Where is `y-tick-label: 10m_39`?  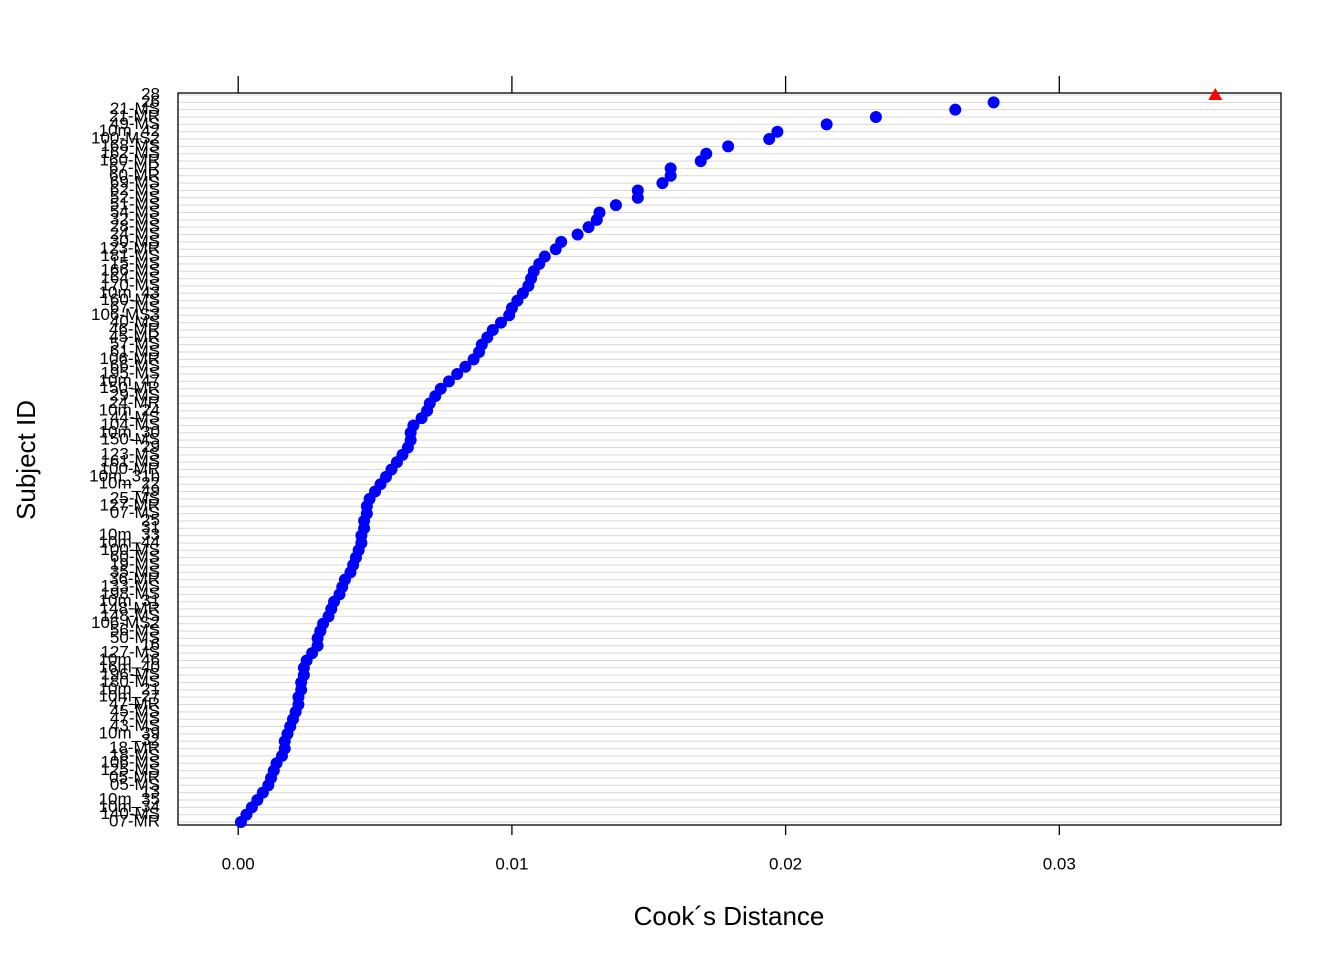
y-tick-label: 10m_39 is located at coordinates (129, 732).